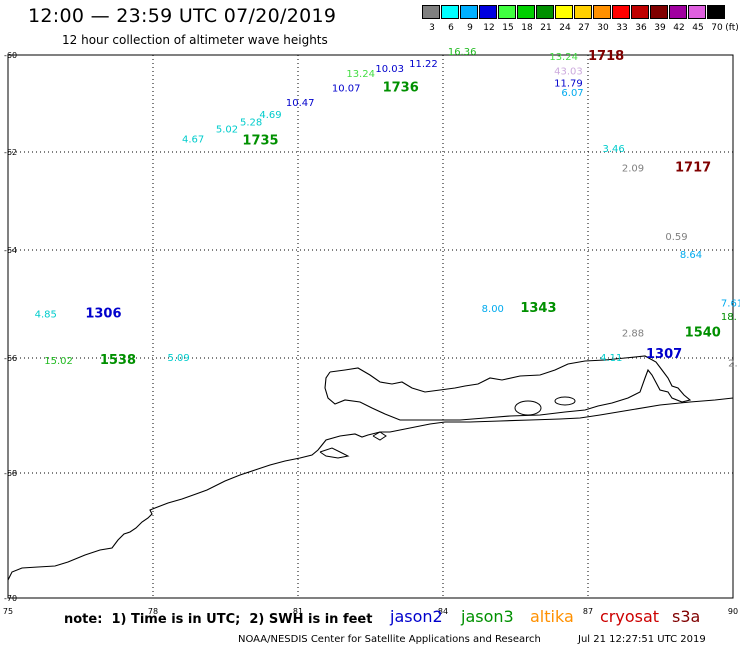 The width and height of the screenshot is (740, 650). I want to click on wave-height-value: 4.69, so click(270, 115).